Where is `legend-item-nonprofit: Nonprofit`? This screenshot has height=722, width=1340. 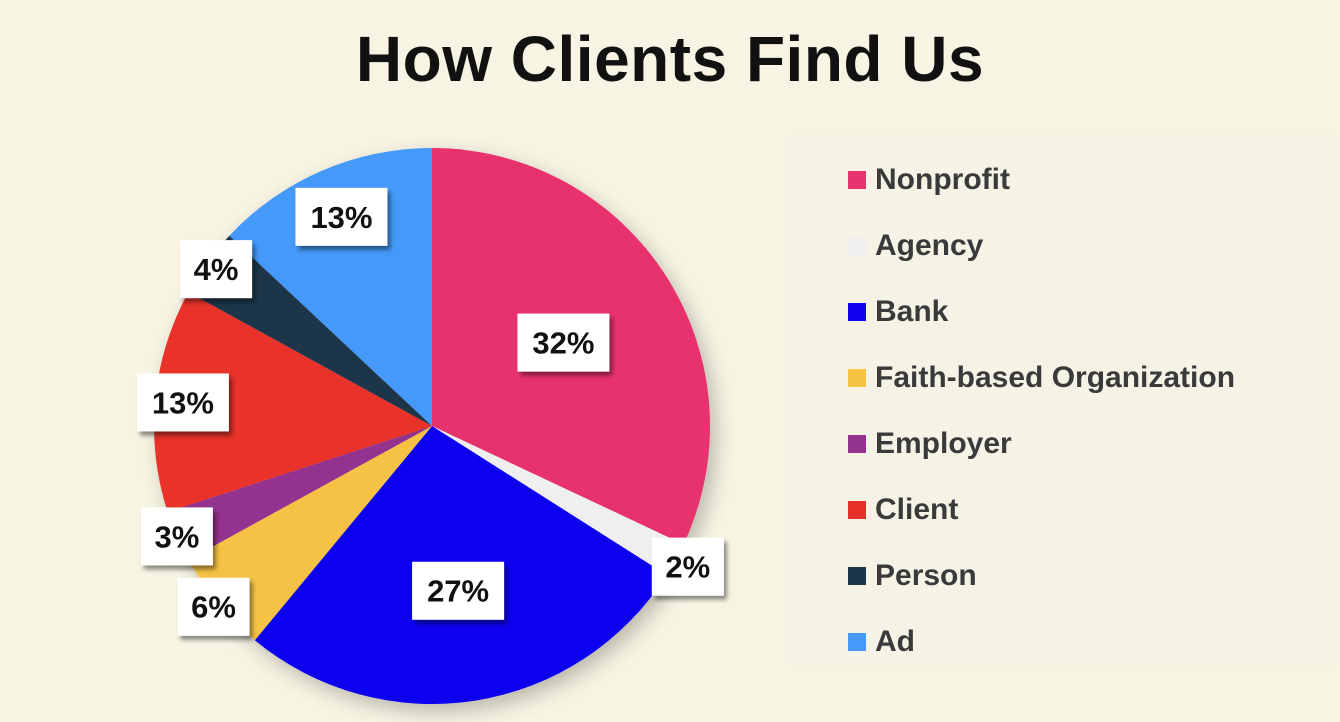 legend-item-nonprofit: Nonprofit is located at coordinates (1064, 180).